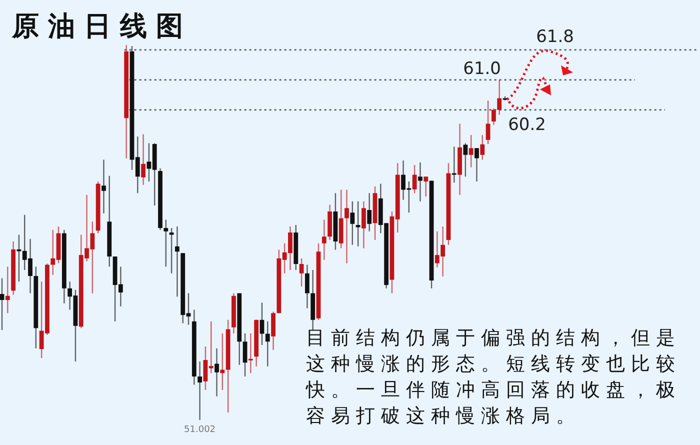  I want to click on annotation: 目前结构仍属于偏强的结构，但是这种慢涨的形态。短线转变也比较快。一旦伴随冲高回落的收盘，极容易打破这种慢涨格局。, so click(493, 377).